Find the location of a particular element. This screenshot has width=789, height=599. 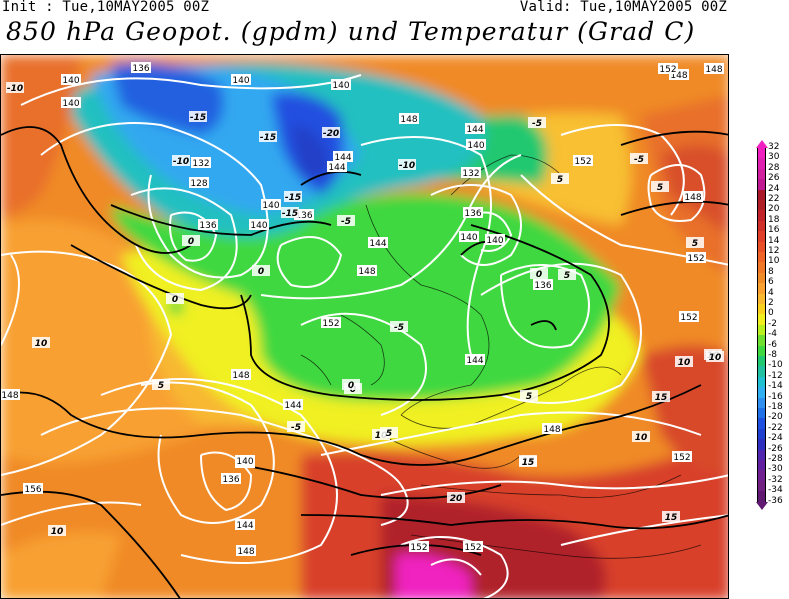

colorbar-label: 24 is located at coordinates (774, 188).